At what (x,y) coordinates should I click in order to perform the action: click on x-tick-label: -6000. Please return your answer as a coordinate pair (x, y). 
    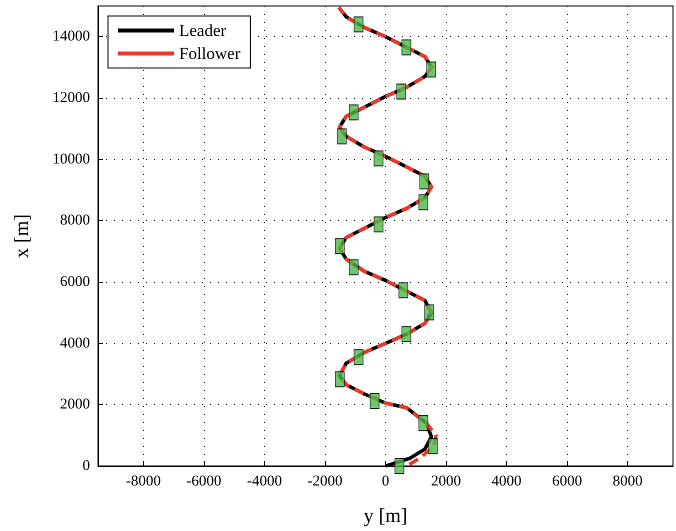
    Looking at the image, I should click on (204, 482).